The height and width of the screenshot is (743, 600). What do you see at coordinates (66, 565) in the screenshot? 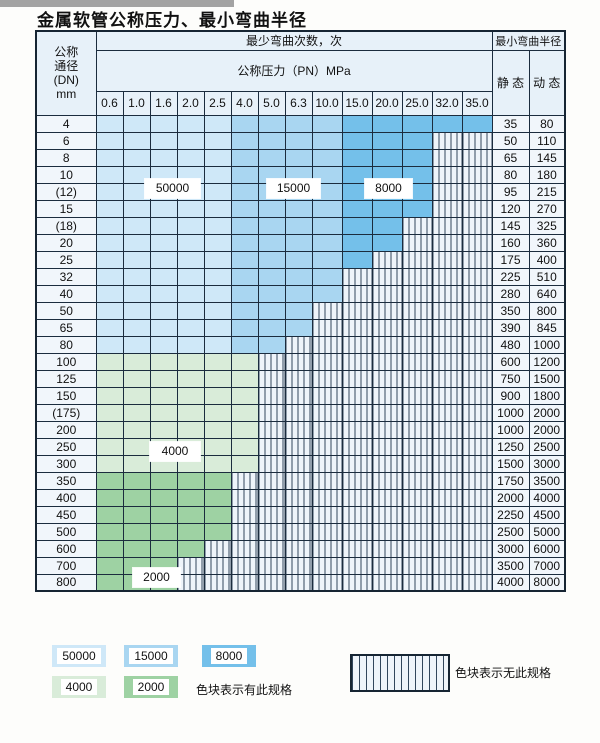
I see `dn-cell: 700` at bounding box center [66, 565].